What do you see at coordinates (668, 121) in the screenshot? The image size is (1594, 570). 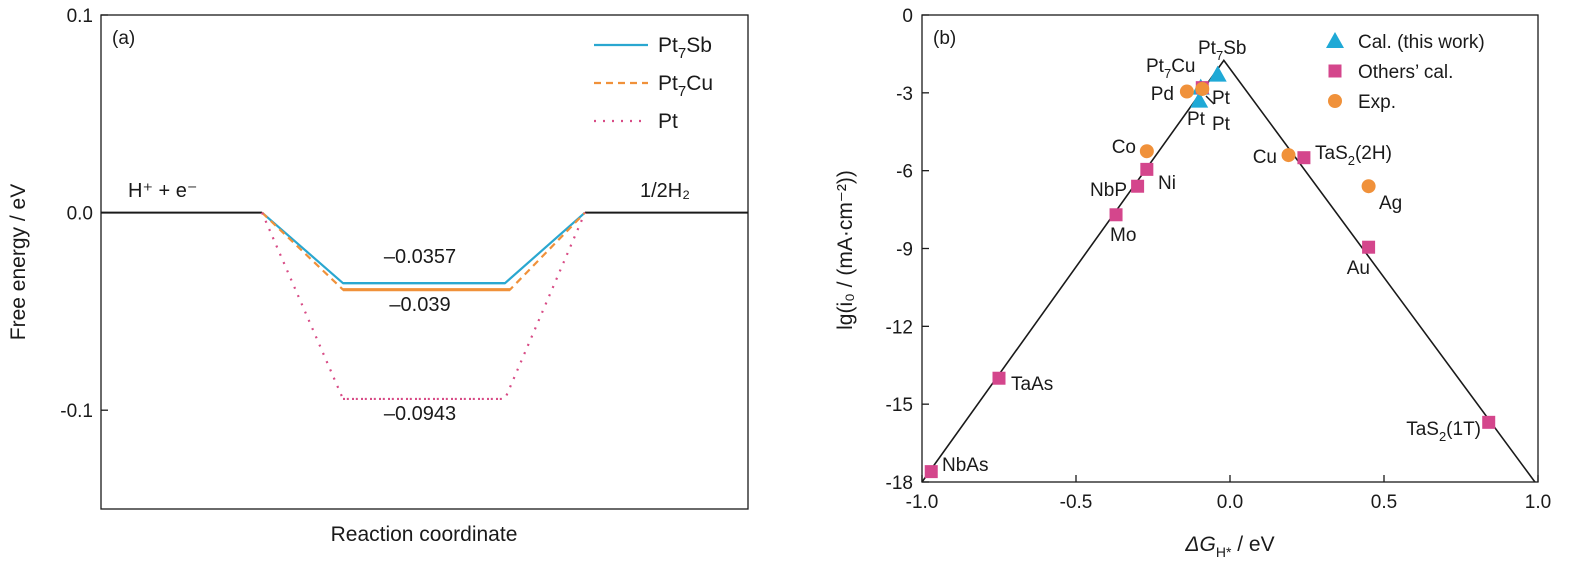 I see `legend-label-pt: Pt` at bounding box center [668, 121].